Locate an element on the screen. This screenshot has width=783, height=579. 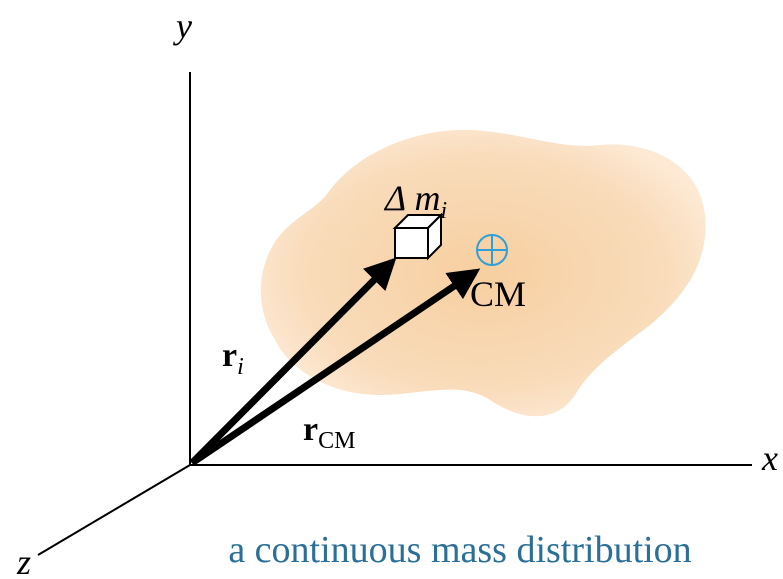
cm-label: CM is located at coordinates (498, 294).